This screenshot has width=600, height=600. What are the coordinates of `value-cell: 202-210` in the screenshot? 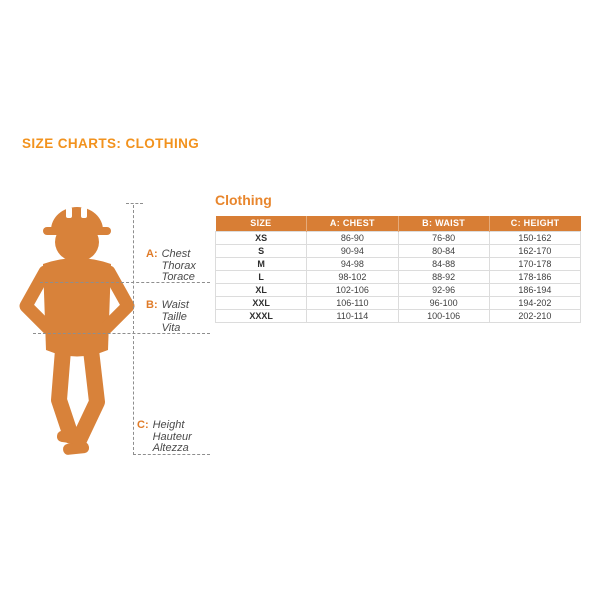 It's located at (535, 316).